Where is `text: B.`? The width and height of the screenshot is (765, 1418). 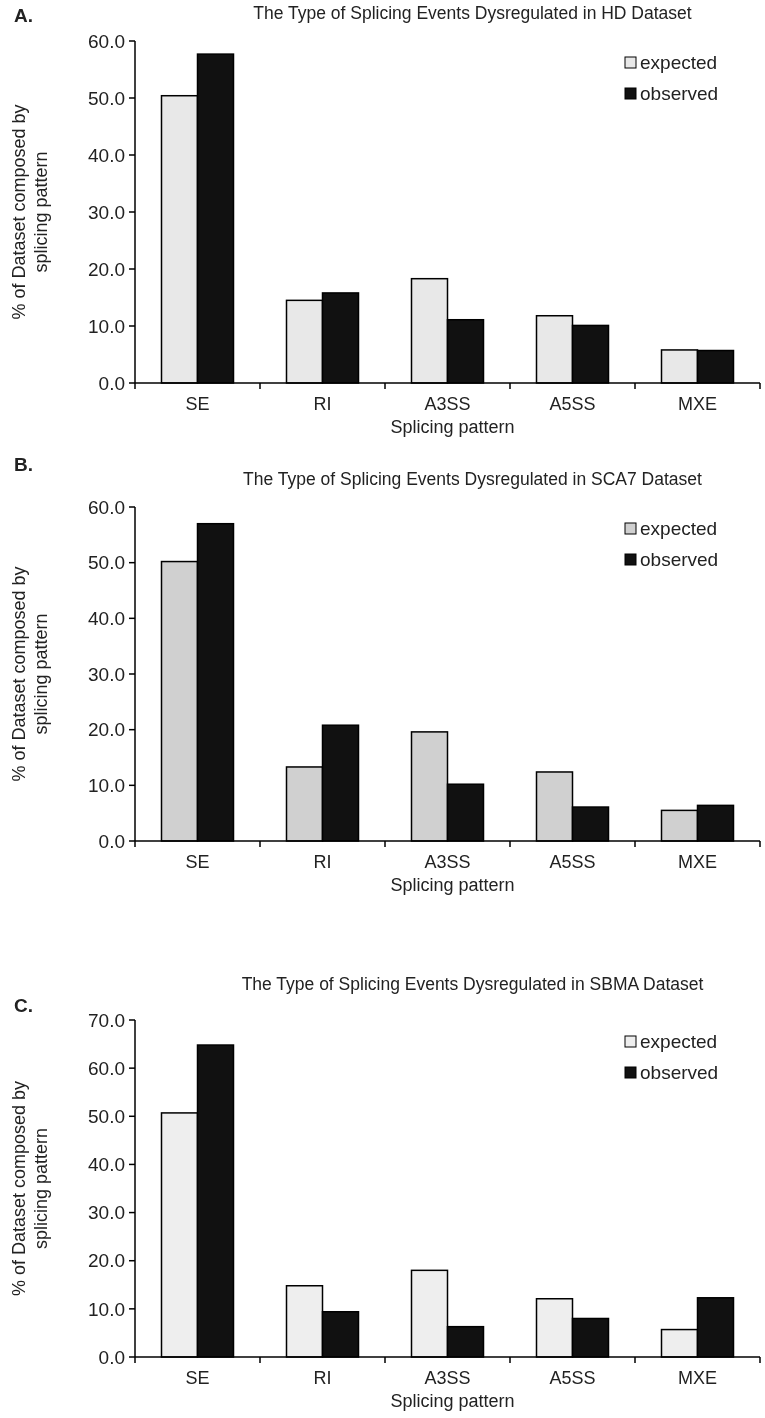
text: B. is located at coordinates (23, 464).